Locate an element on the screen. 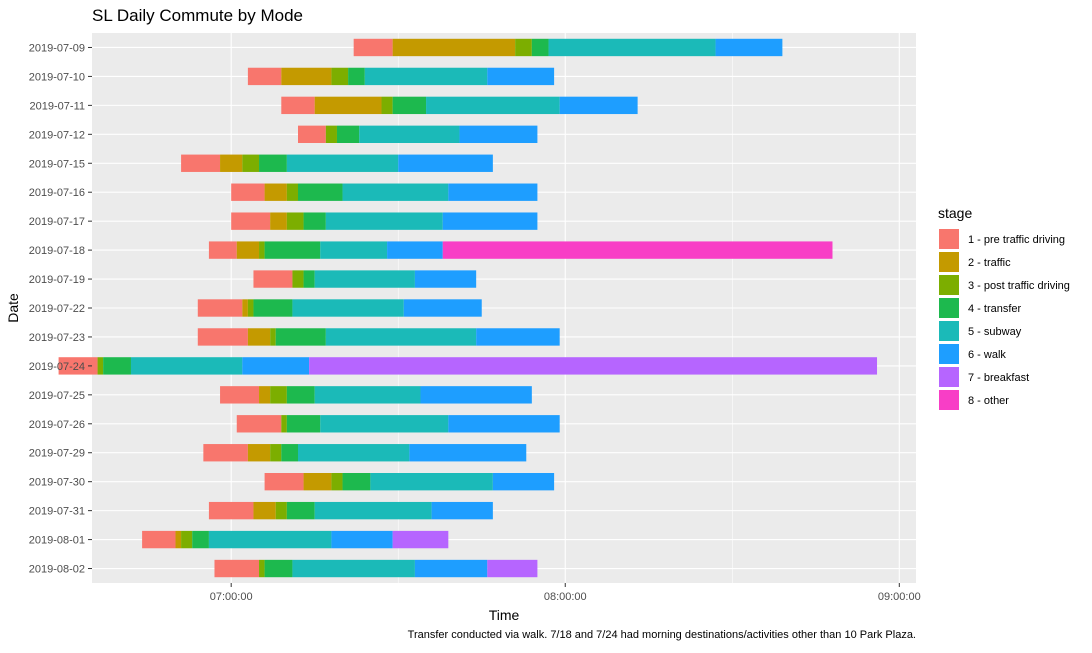 The height and width of the screenshot is (653, 1092). y-tick-label: 2019-07-29 is located at coordinates (57, 454).